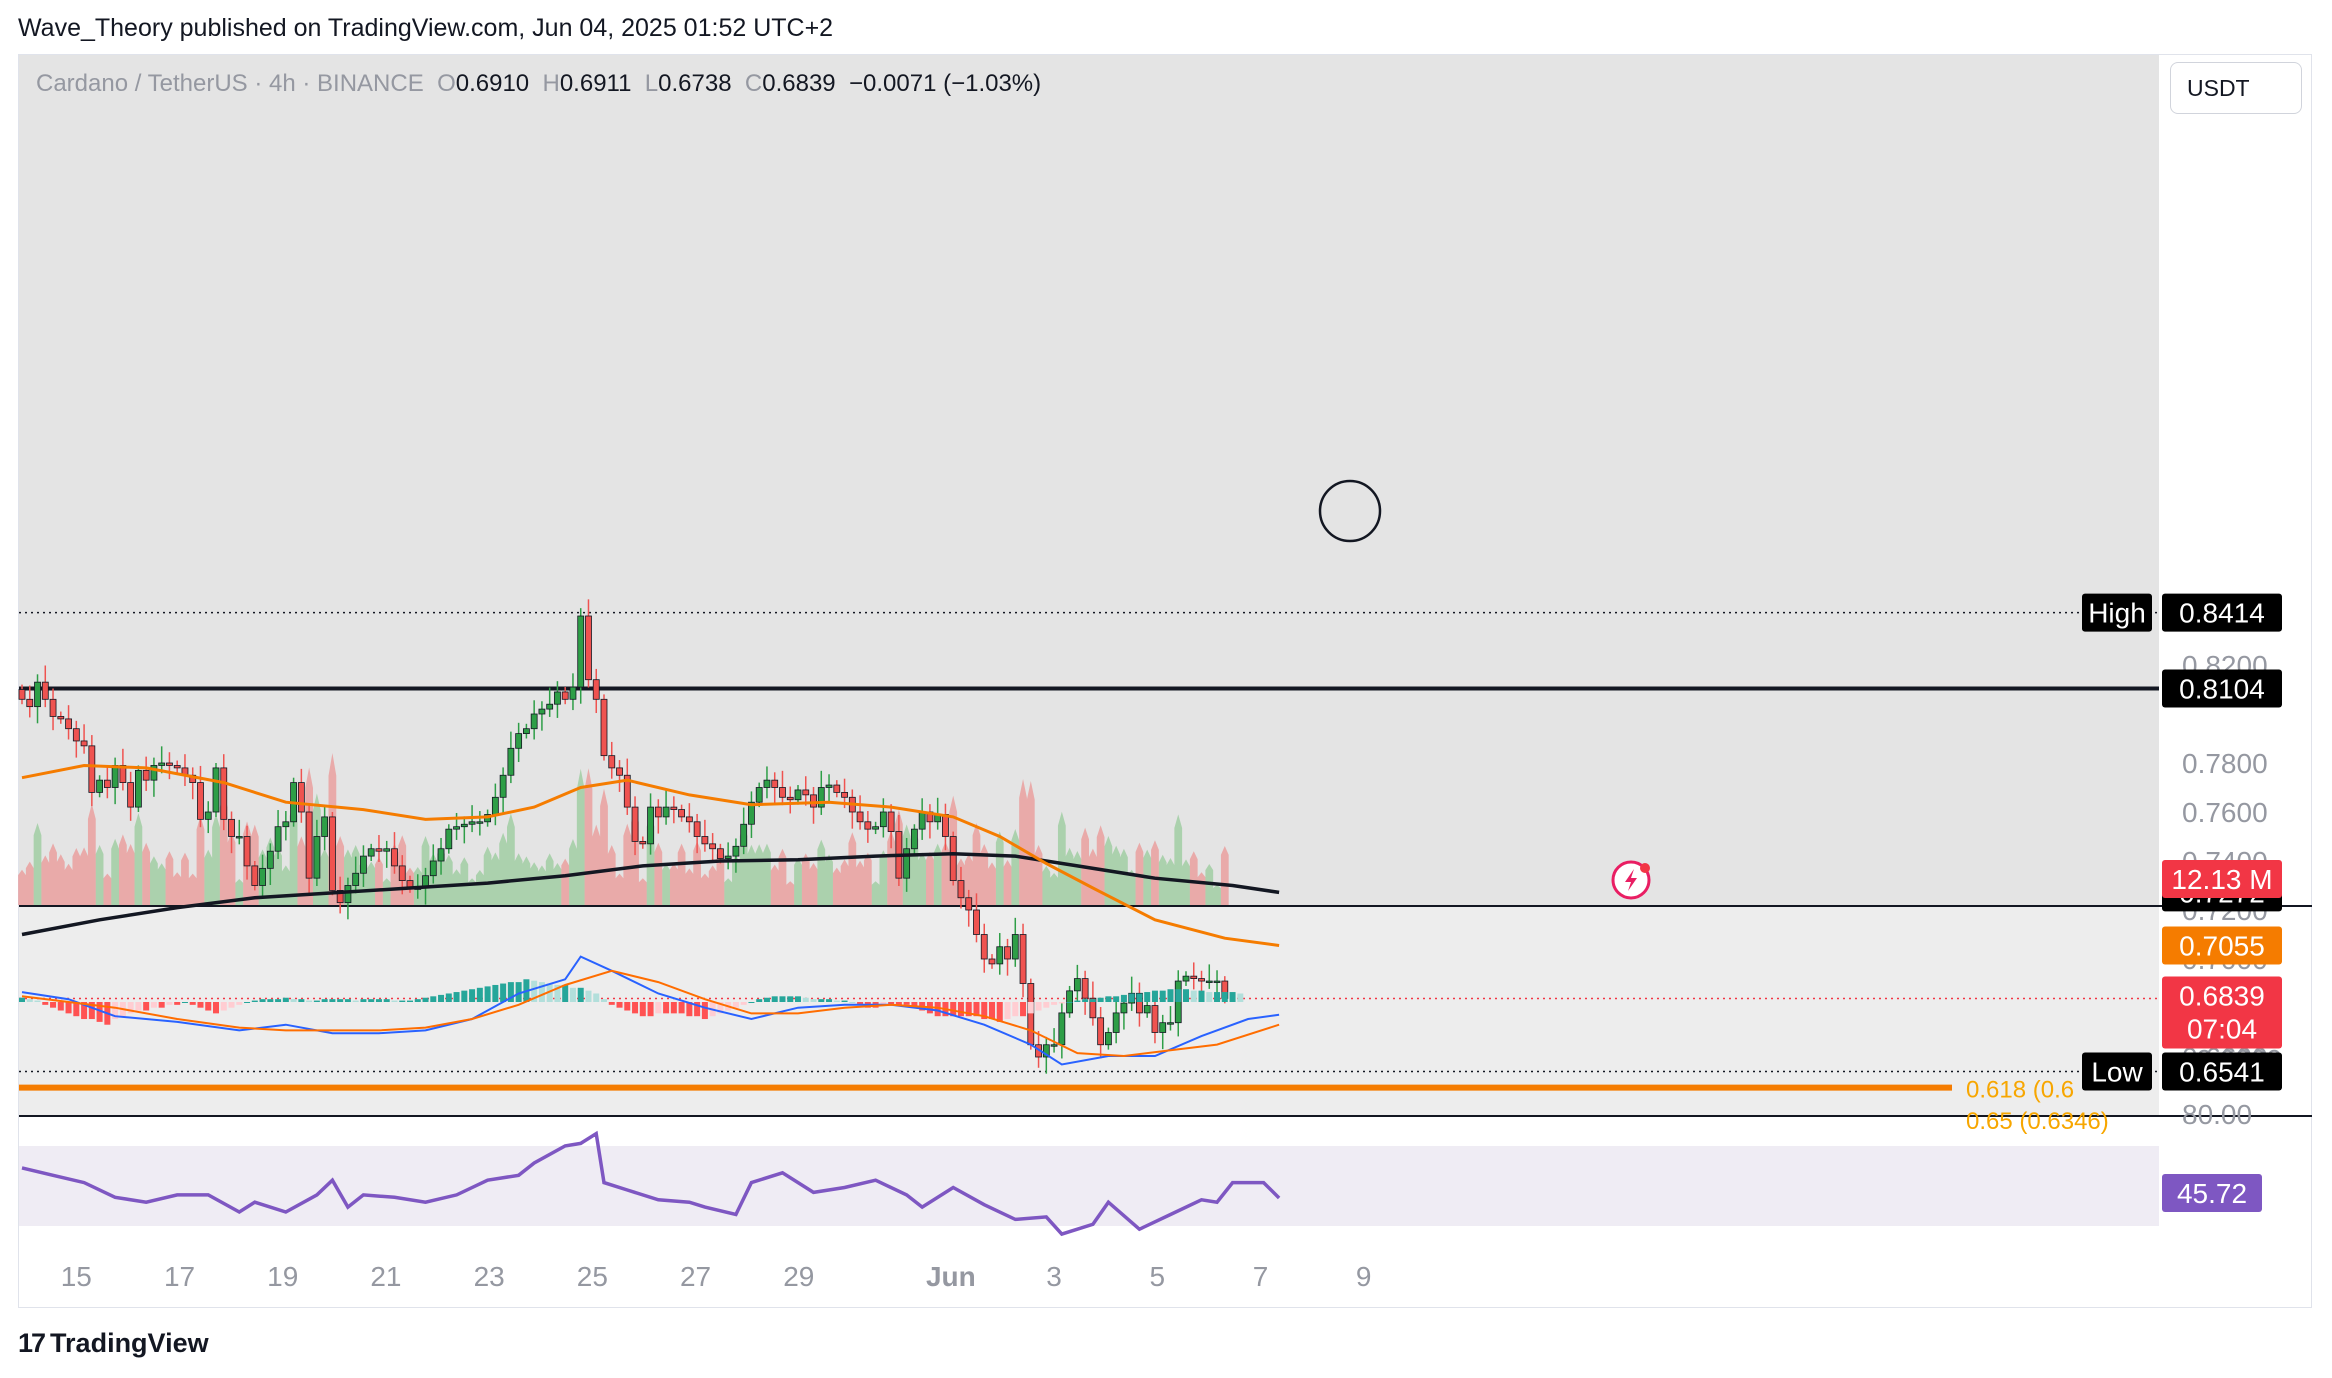  Describe the element at coordinates (1054, 1276) in the screenshot. I see `time-tick-label-9: 3` at that location.